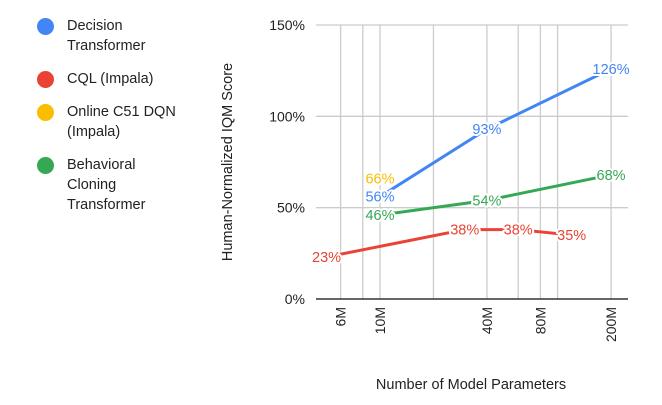 The width and height of the screenshot is (662, 405). What do you see at coordinates (611, 70) in the screenshot?
I see `data-label-decision-transformer: 126%` at bounding box center [611, 70].